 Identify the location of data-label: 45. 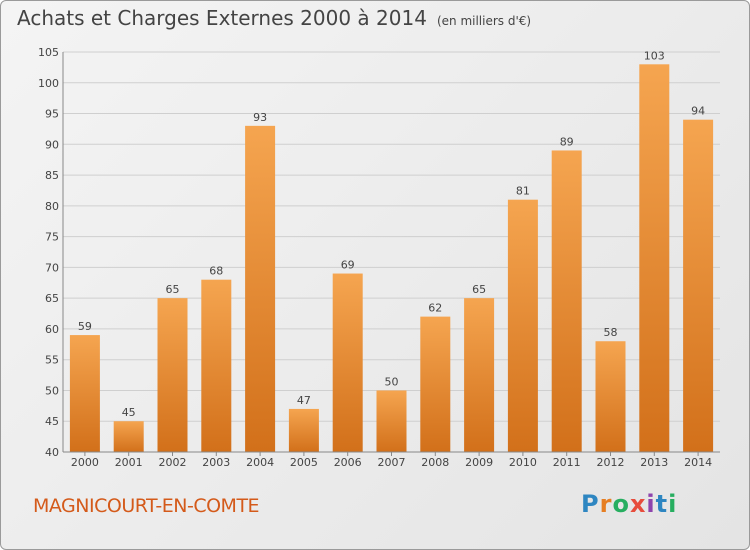
(129, 412).